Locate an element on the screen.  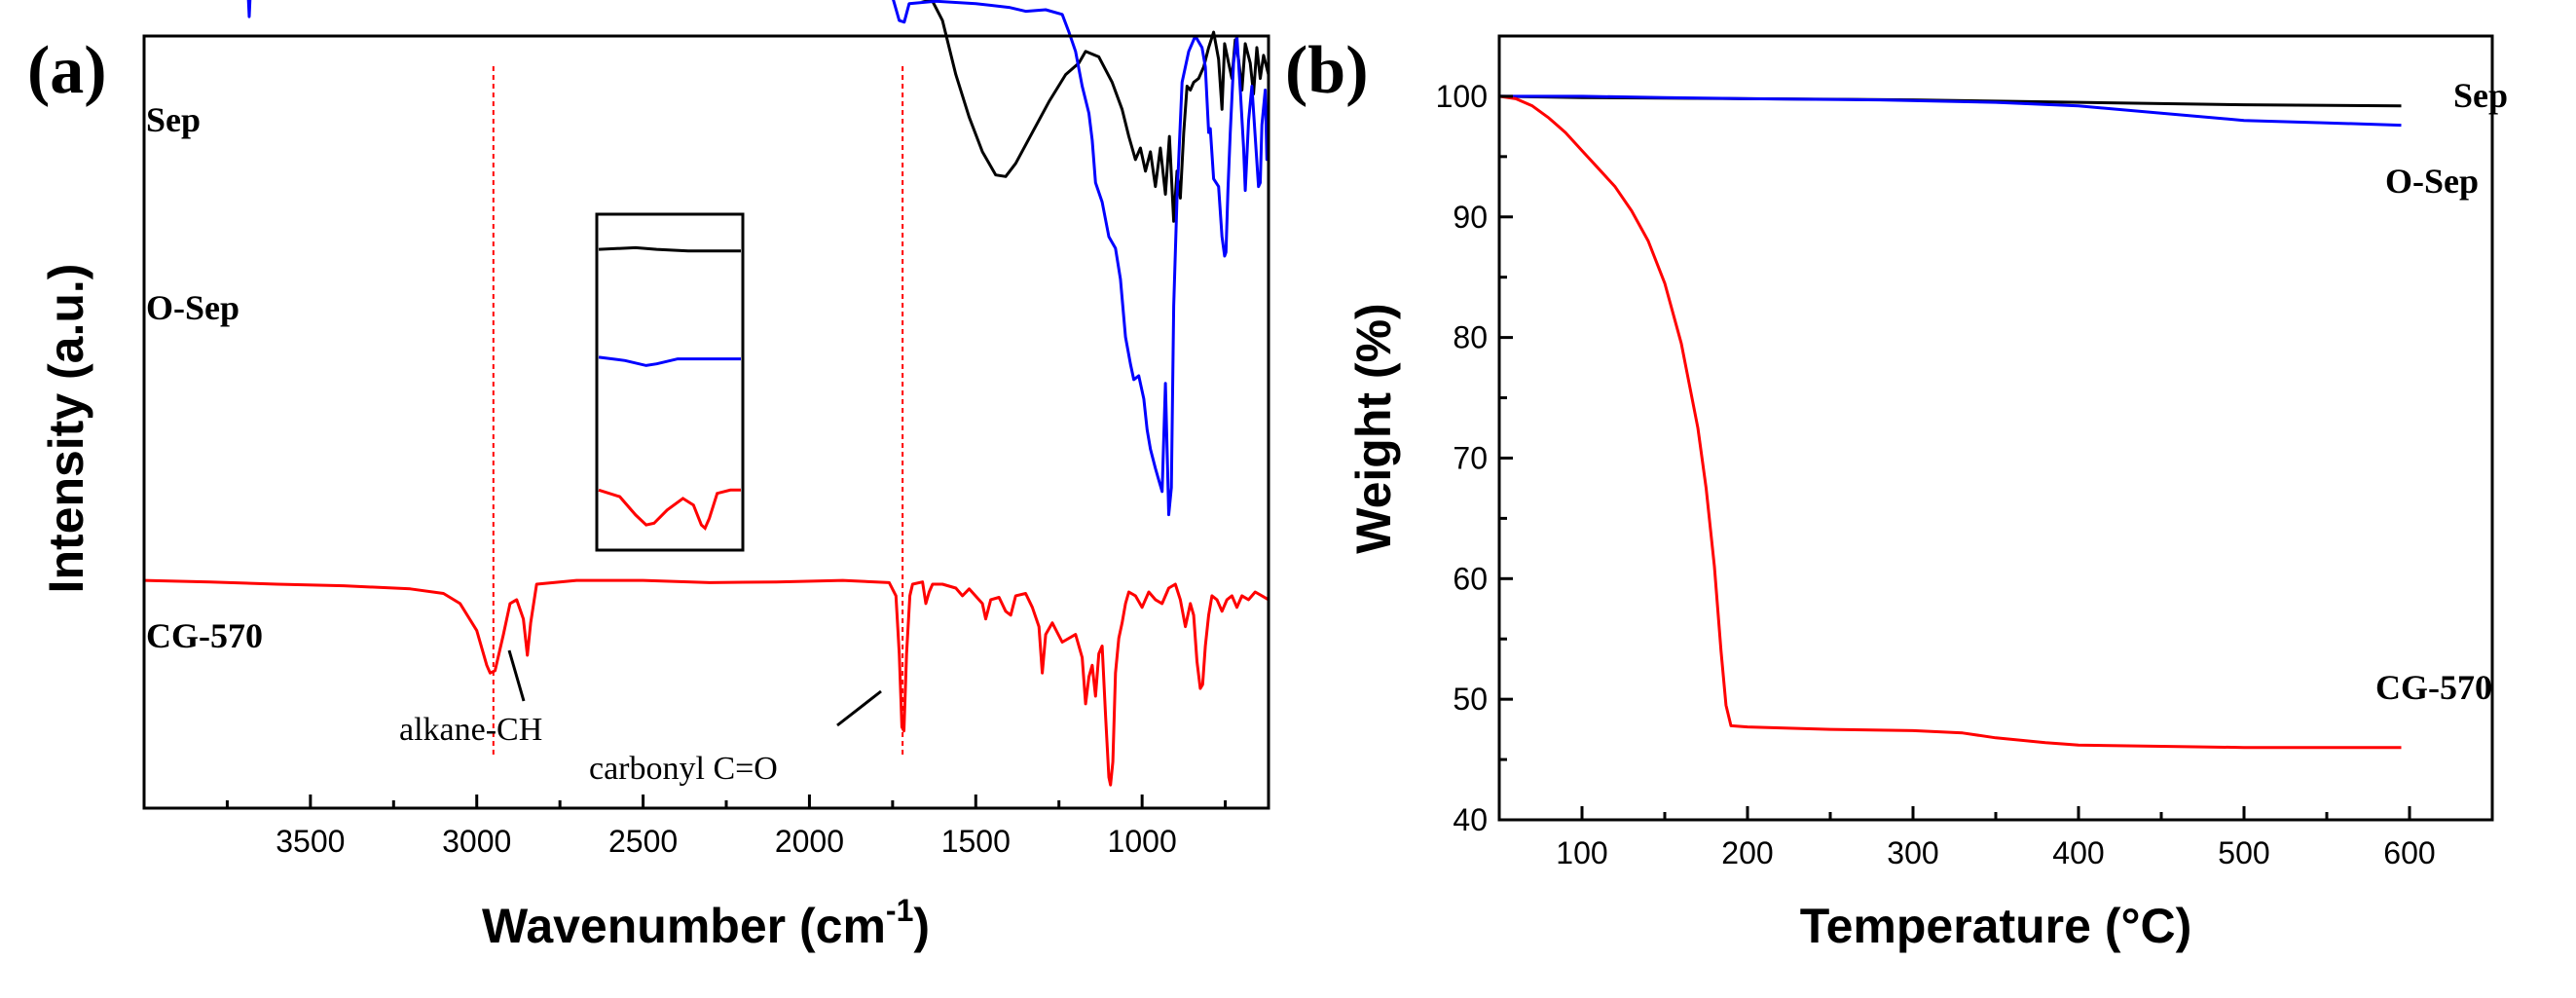
x-tick-label: 2500 is located at coordinates (643, 841).